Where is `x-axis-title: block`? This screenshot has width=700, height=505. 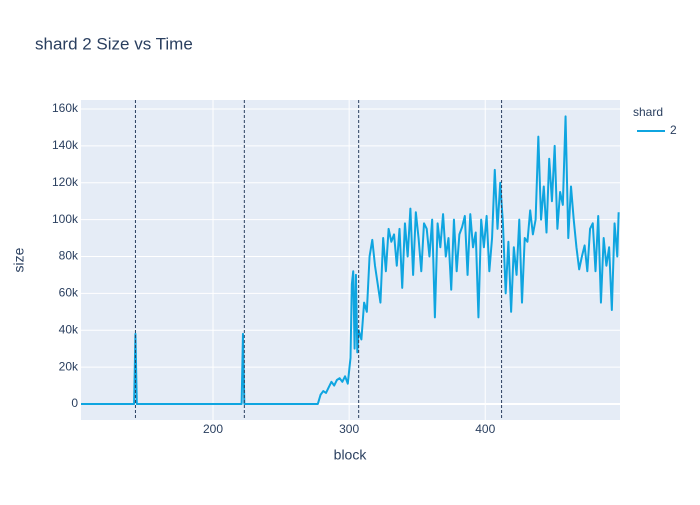 x-axis-title: block is located at coordinates (351, 455).